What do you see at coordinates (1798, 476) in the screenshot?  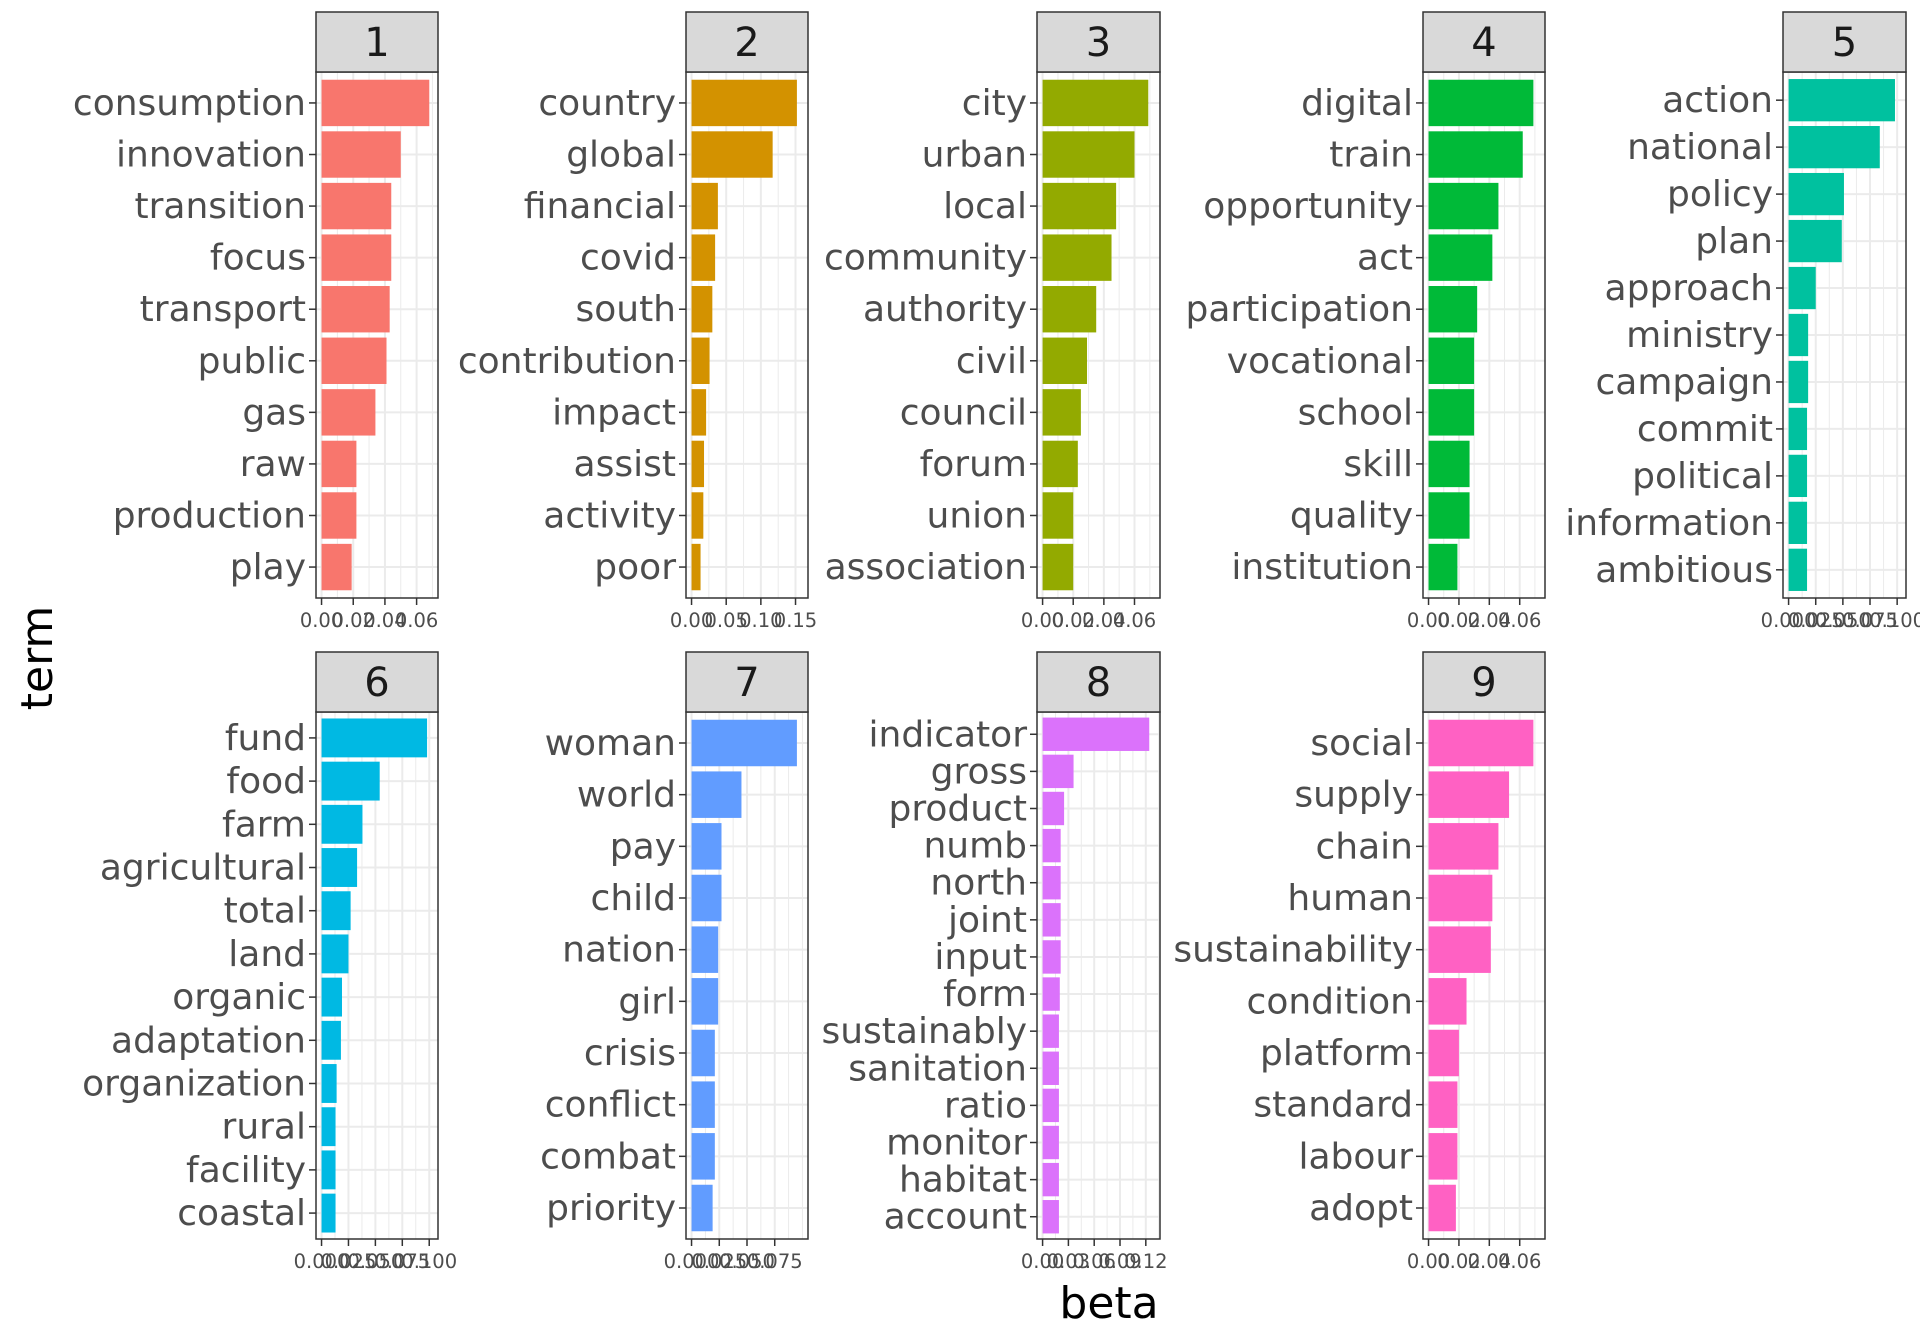 I see `bar-political` at bounding box center [1798, 476].